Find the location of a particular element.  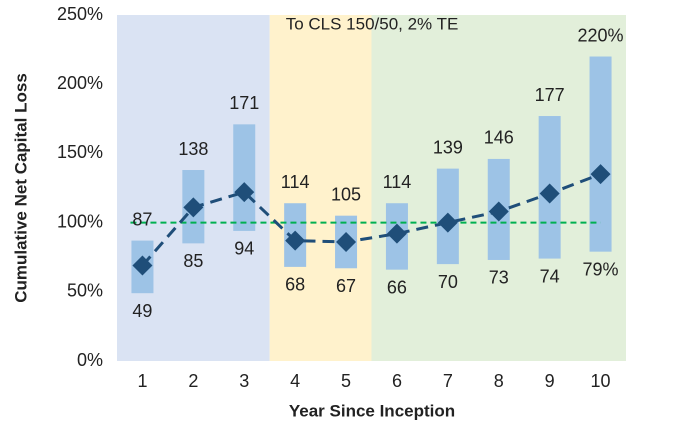

y-tick-label: 50% is located at coordinates (85, 291).